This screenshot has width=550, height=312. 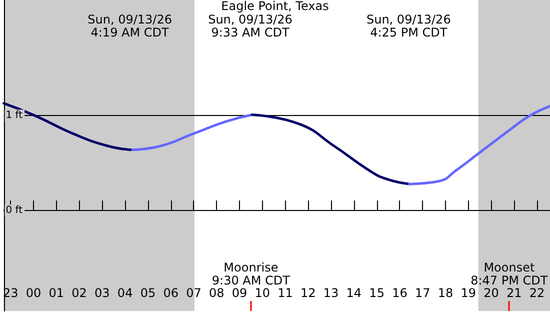 What do you see at coordinates (56, 293) in the screenshot?
I see `x-tick-label: 01` at bounding box center [56, 293].